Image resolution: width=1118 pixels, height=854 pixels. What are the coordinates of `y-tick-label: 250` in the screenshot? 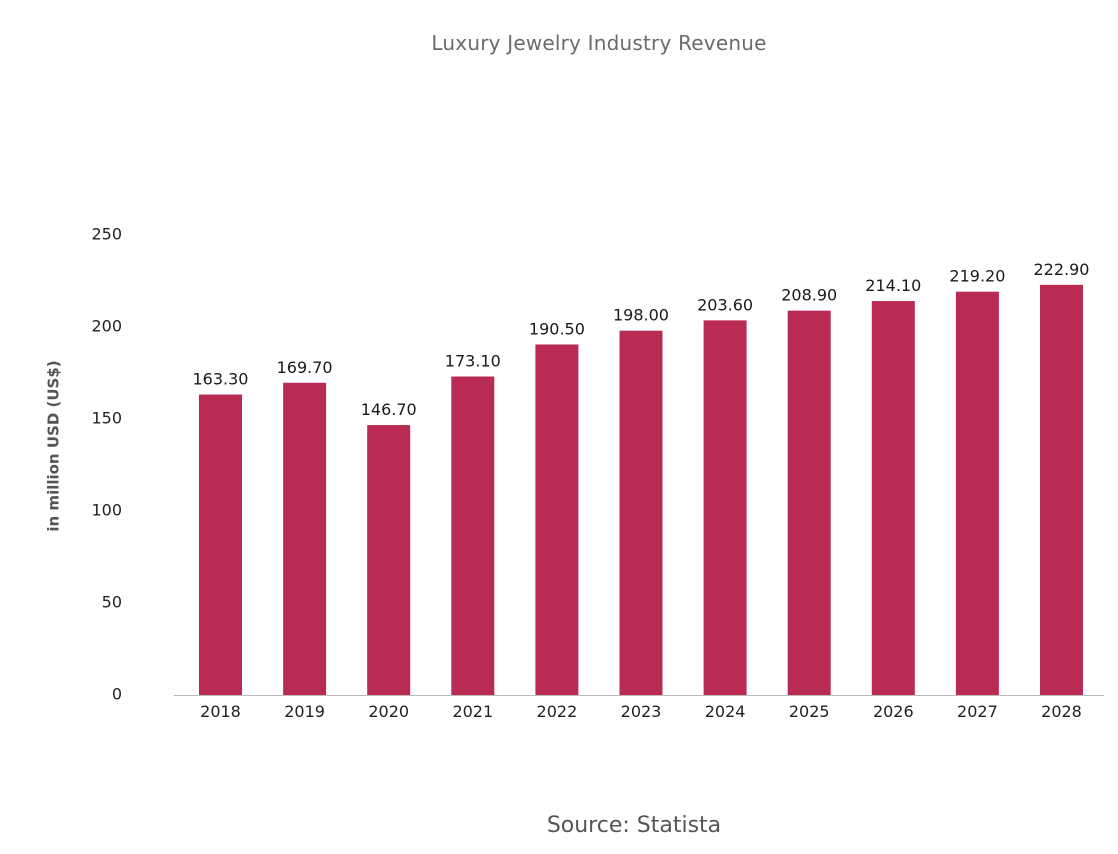 It's located at (106, 234).